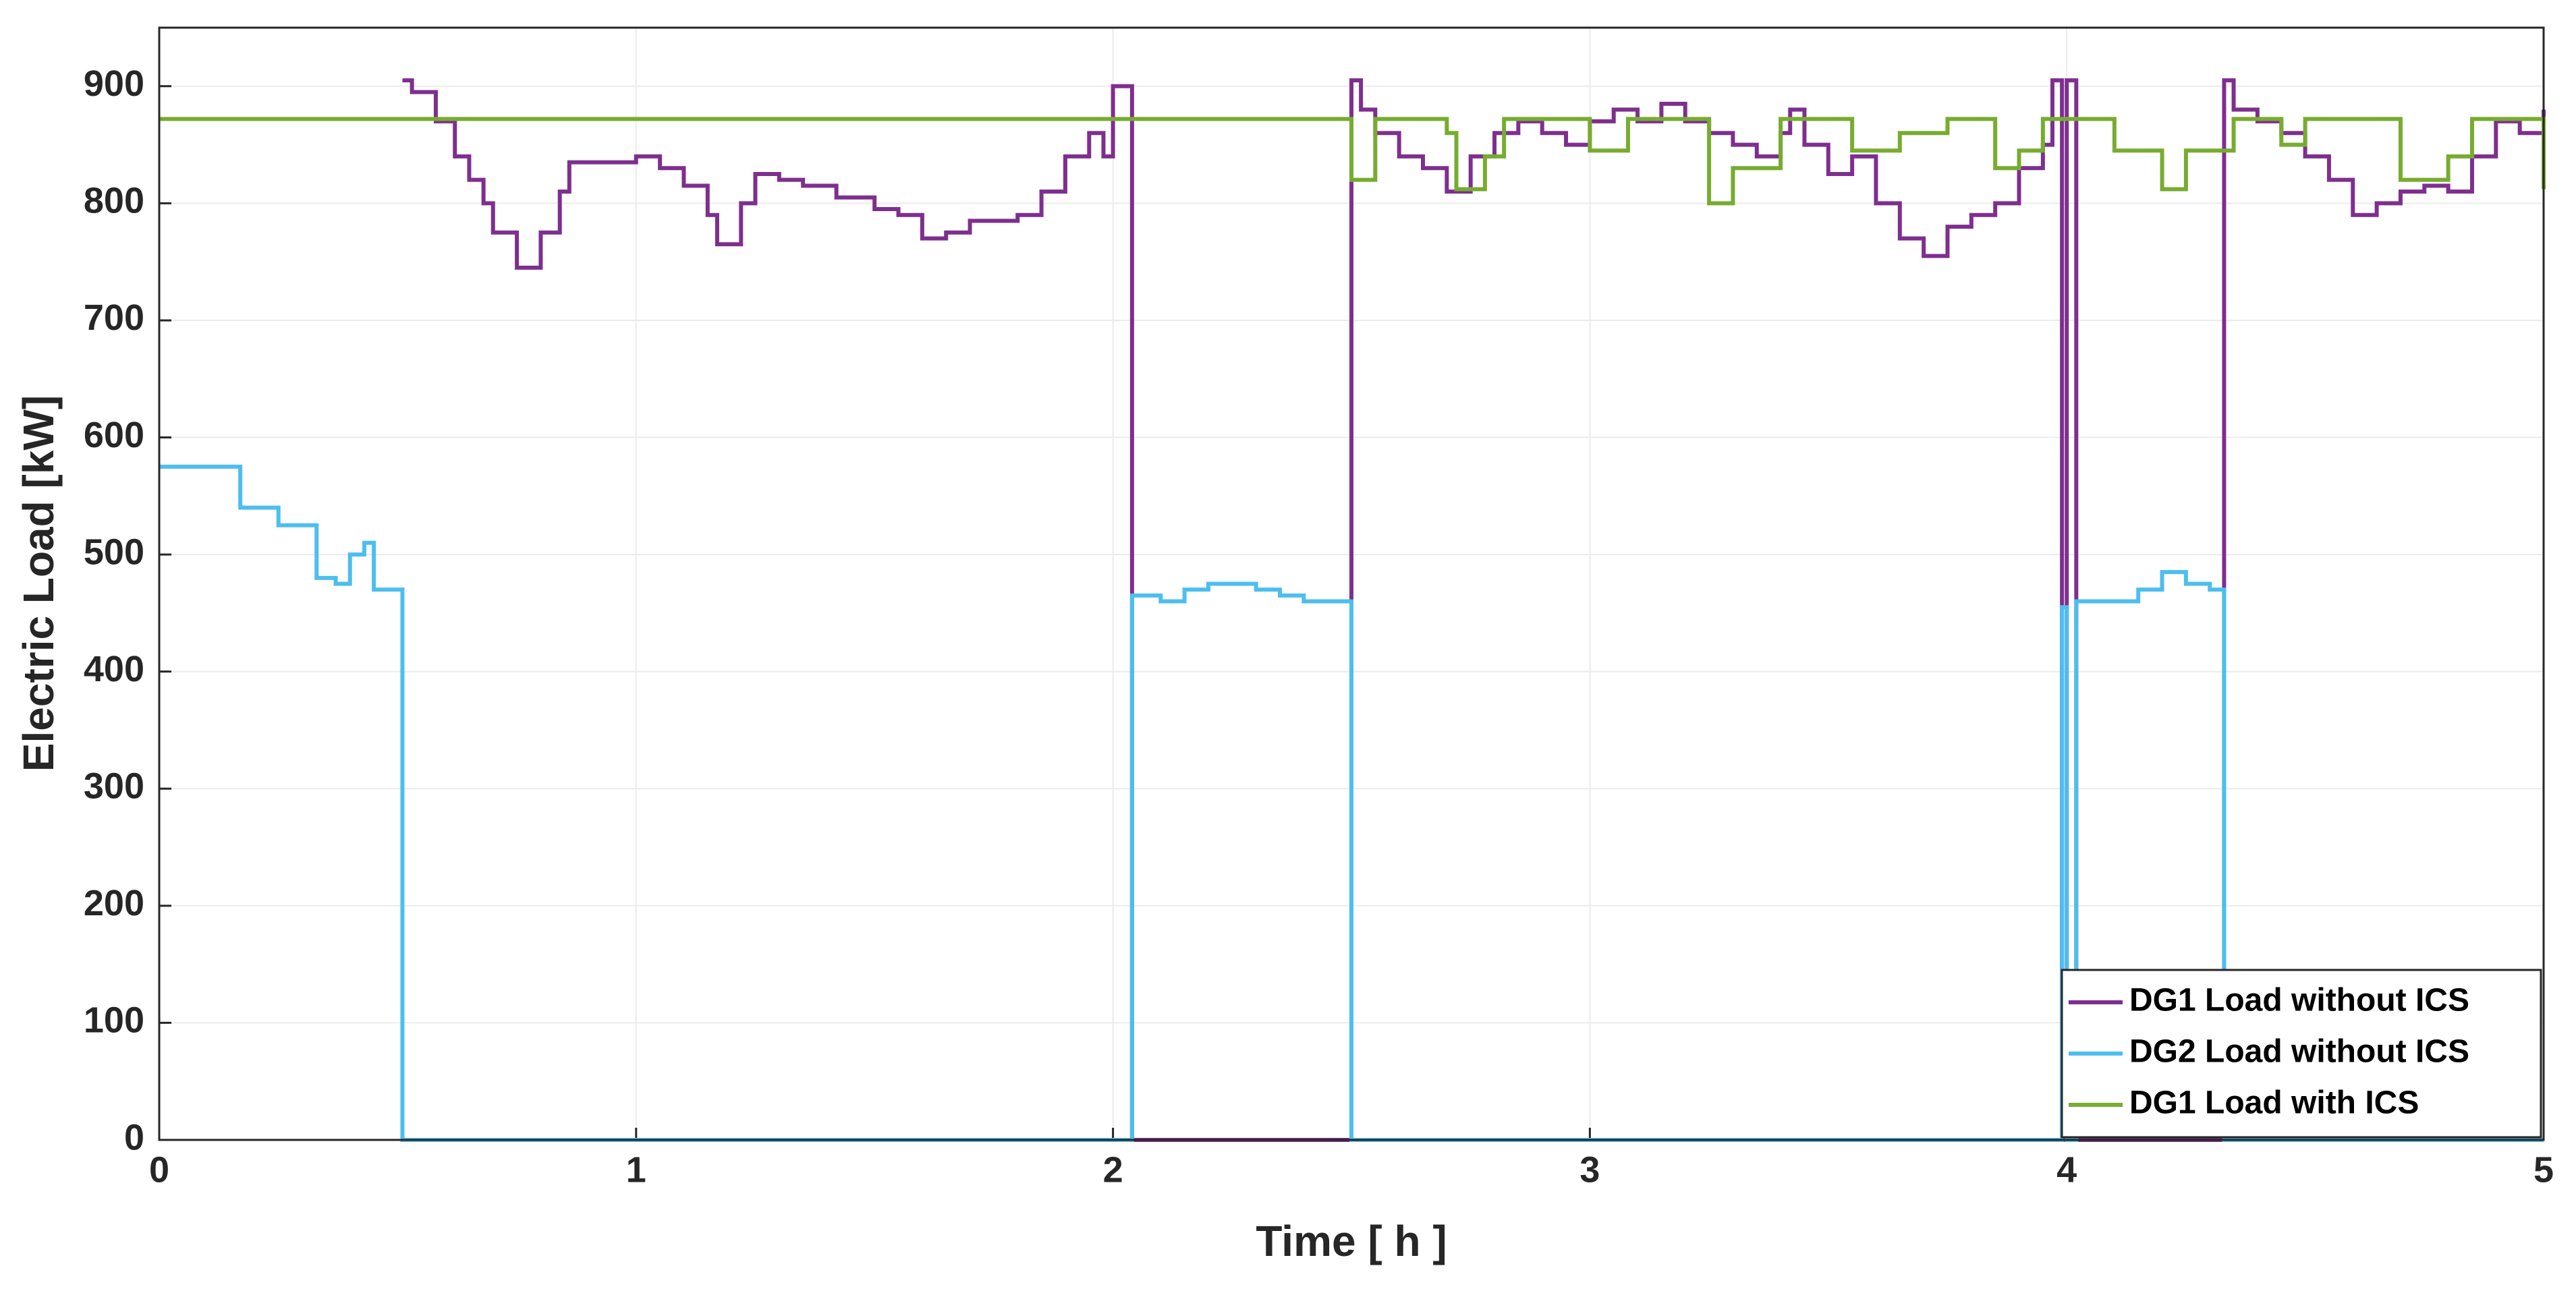  What do you see at coordinates (114, 83) in the screenshot?
I see `y-tick-label: 900` at bounding box center [114, 83].